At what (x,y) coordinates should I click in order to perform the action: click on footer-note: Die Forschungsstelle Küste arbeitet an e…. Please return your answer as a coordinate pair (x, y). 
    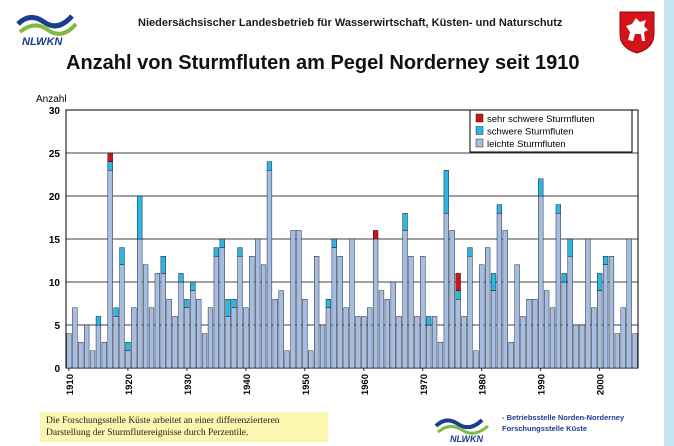
    Looking at the image, I should click on (184, 427).